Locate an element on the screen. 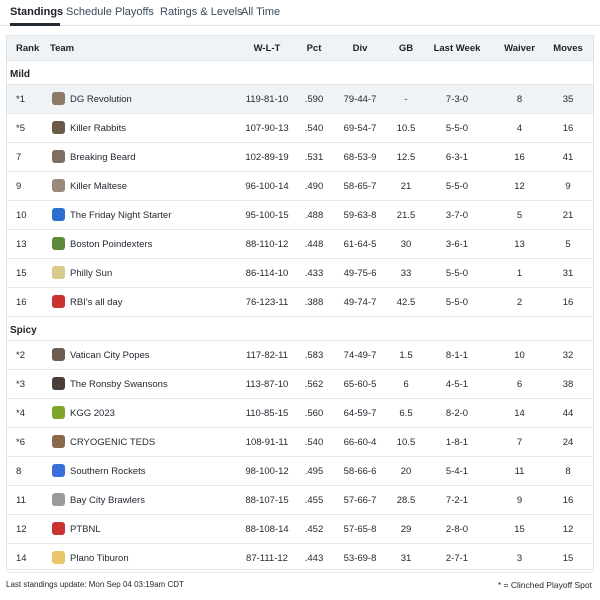 This screenshot has height=600, width=600. wlt-cell: 96-100-14 is located at coordinates (267, 186).